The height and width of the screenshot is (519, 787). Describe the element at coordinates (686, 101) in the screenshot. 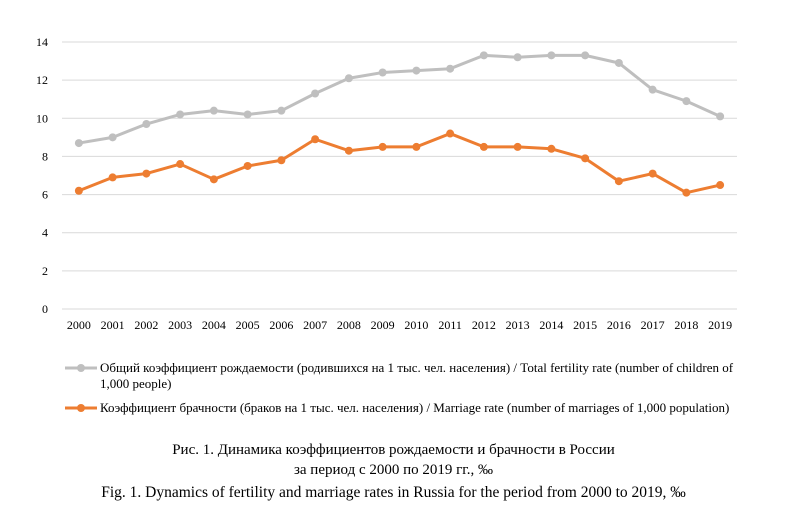

I see `data-point-series-0-2018` at that location.